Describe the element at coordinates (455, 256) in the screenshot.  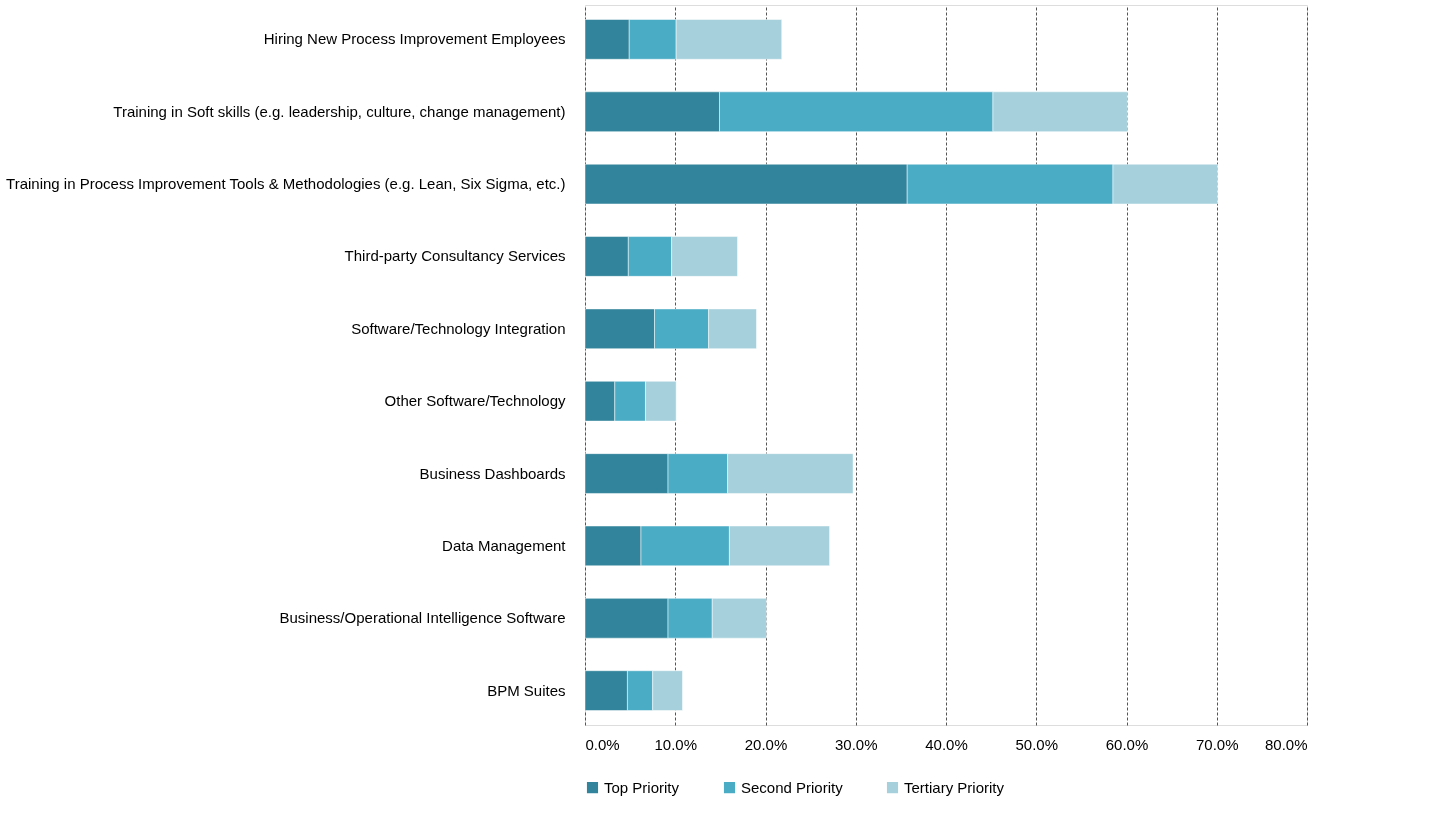
I see `y-tick-label: Third-party Consultancy Services` at that location.